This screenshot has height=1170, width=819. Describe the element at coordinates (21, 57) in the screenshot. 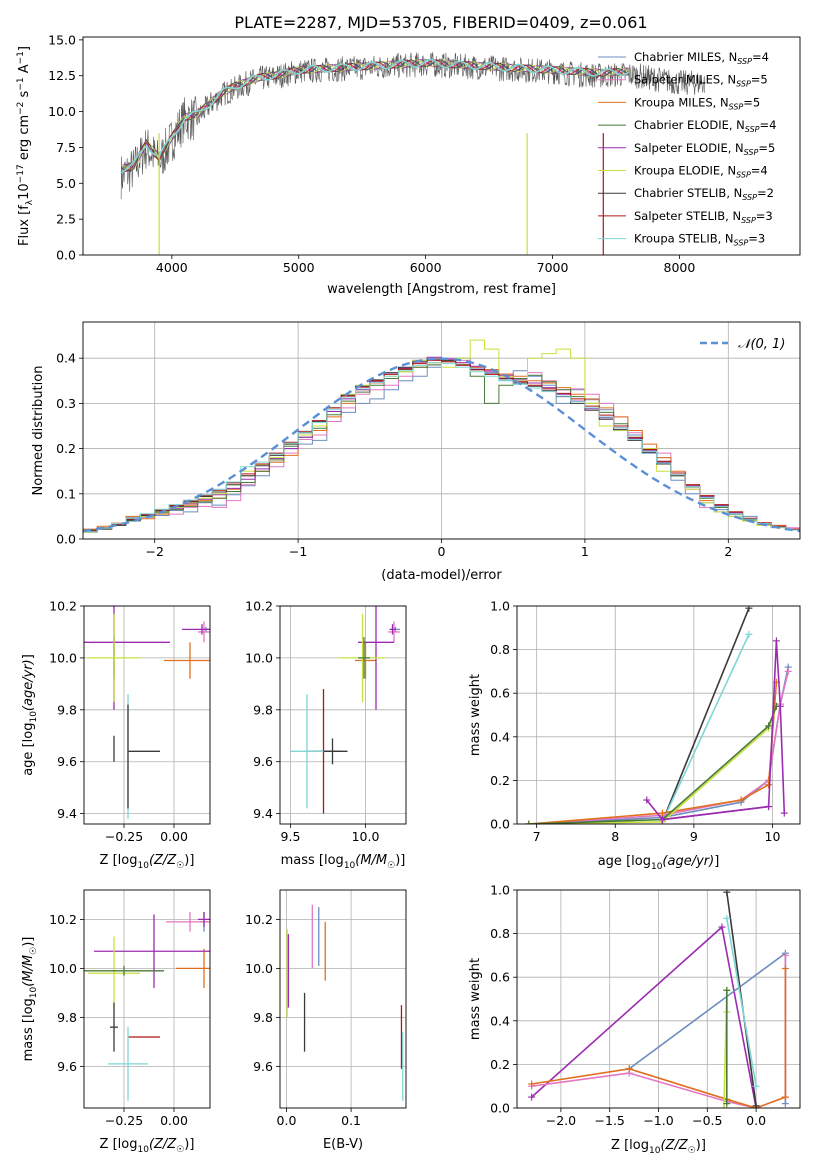

I see `label-part: −1` at that location.